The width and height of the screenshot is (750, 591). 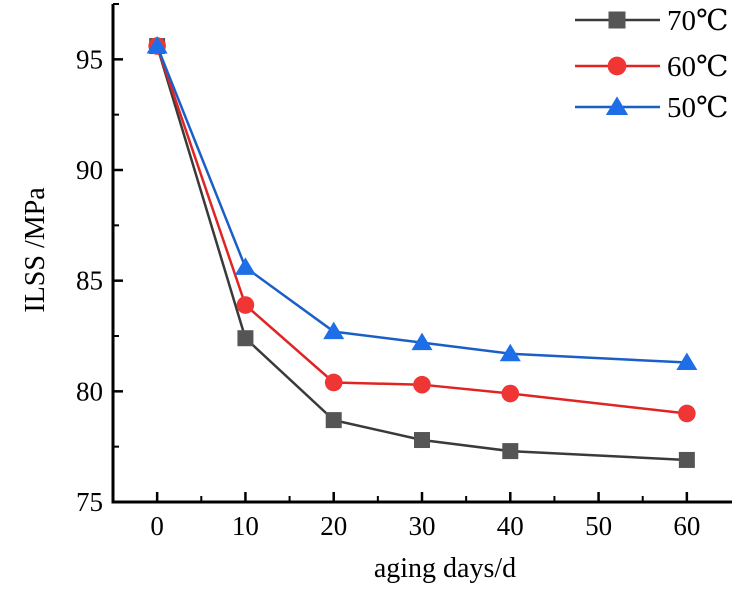 I want to click on legend-entry: 50℃, so click(x=651, y=108).